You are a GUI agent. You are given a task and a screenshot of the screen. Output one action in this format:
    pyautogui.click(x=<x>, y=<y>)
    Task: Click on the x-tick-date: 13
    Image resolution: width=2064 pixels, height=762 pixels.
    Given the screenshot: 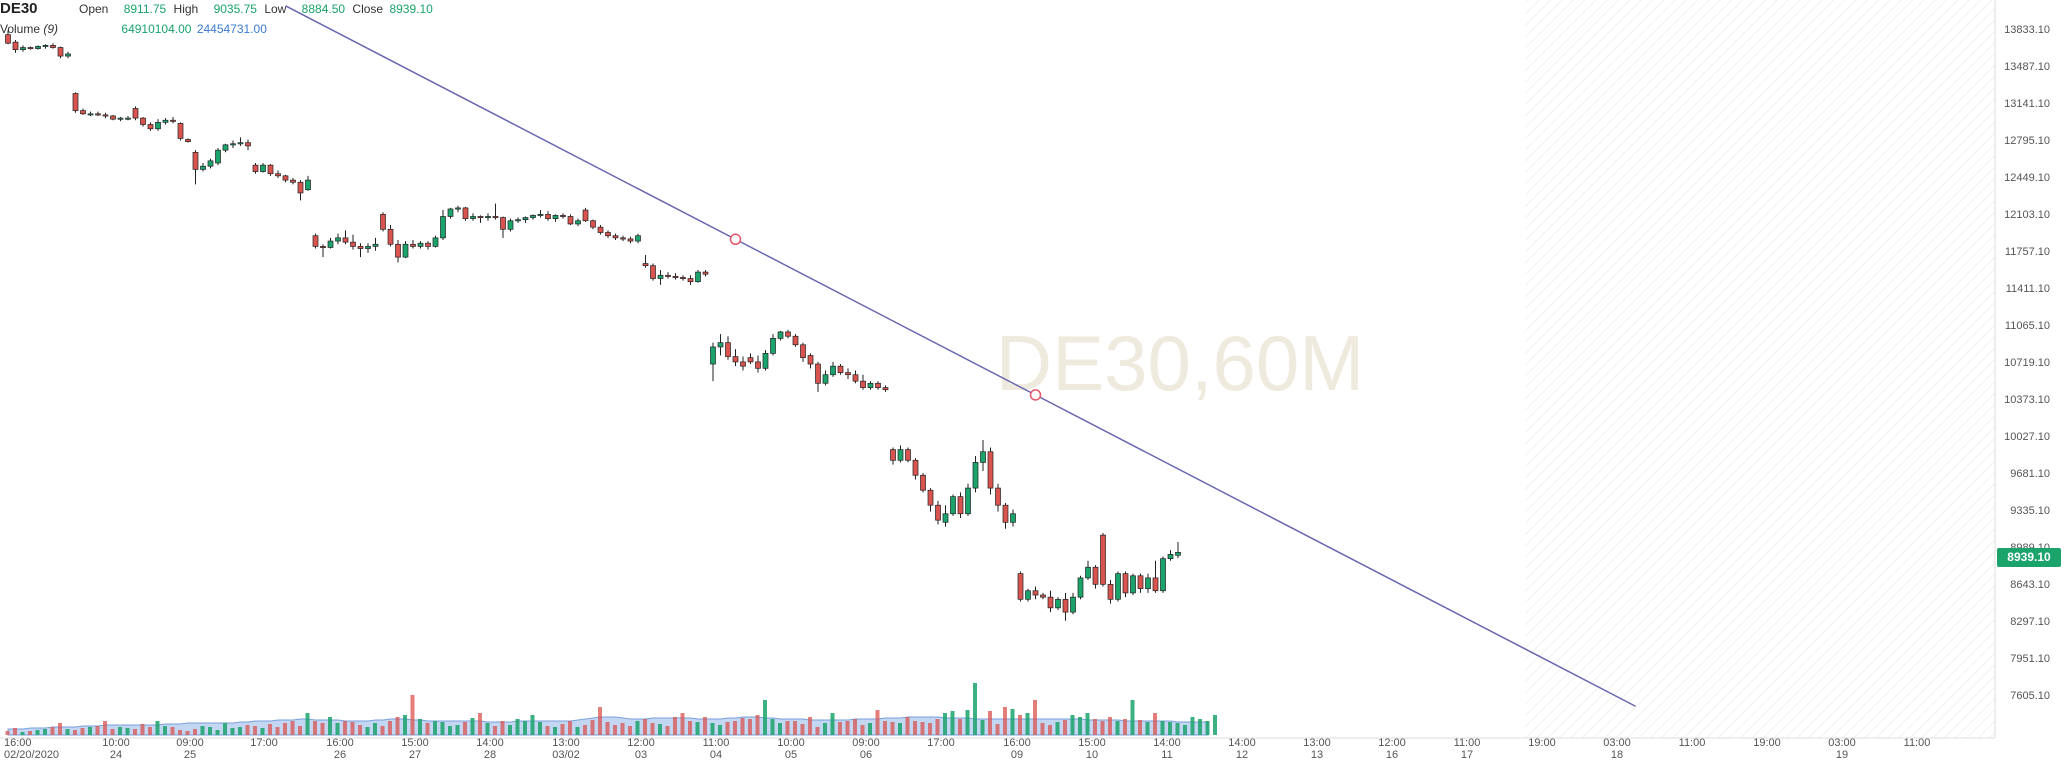 What is the action you would take?
    pyautogui.click(x=1317, y=755)
    